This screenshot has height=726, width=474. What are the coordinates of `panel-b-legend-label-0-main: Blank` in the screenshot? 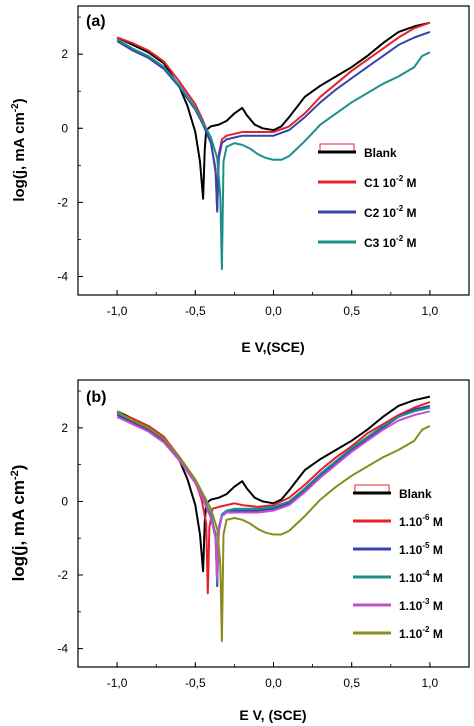 It's located at (415, 494).